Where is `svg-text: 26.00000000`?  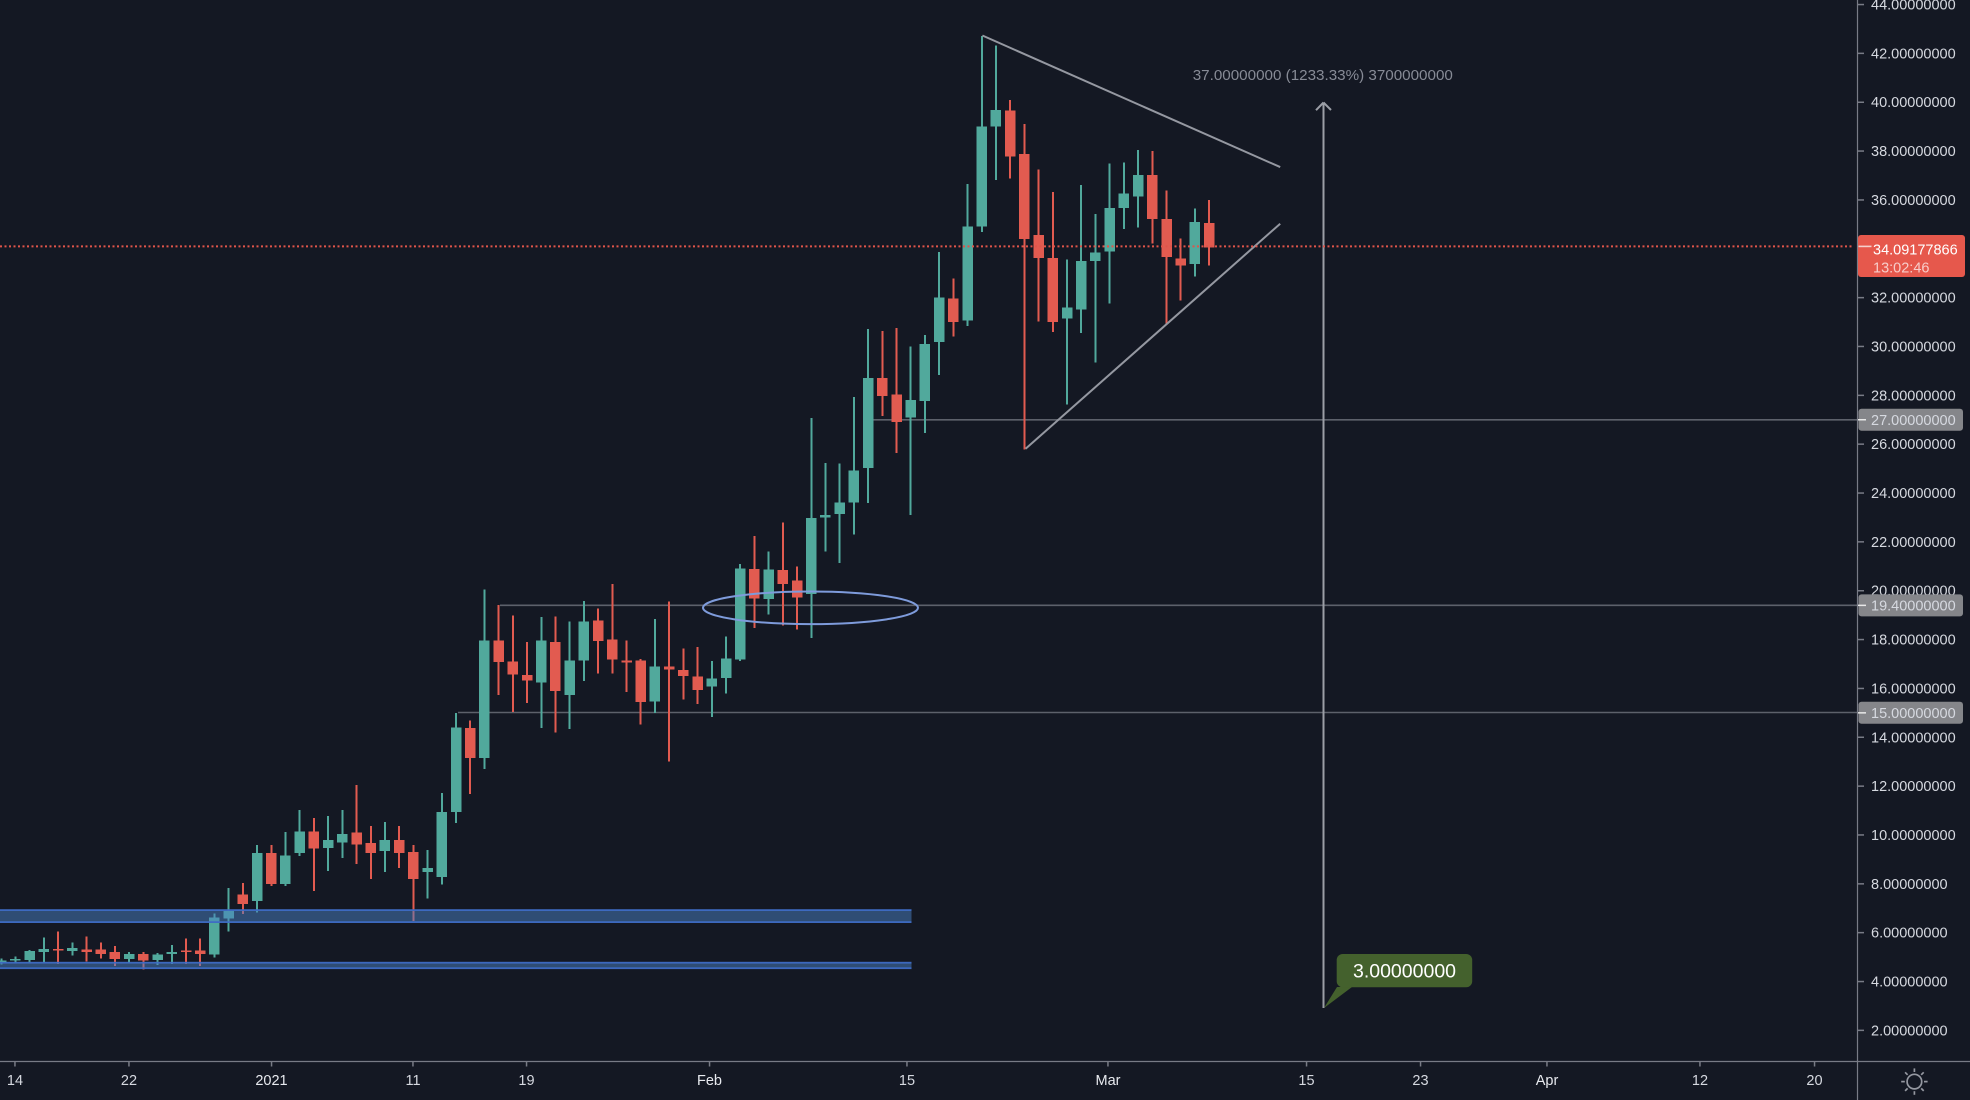 svg-text: 26.00000000 is located at coordinates (1913, 445).